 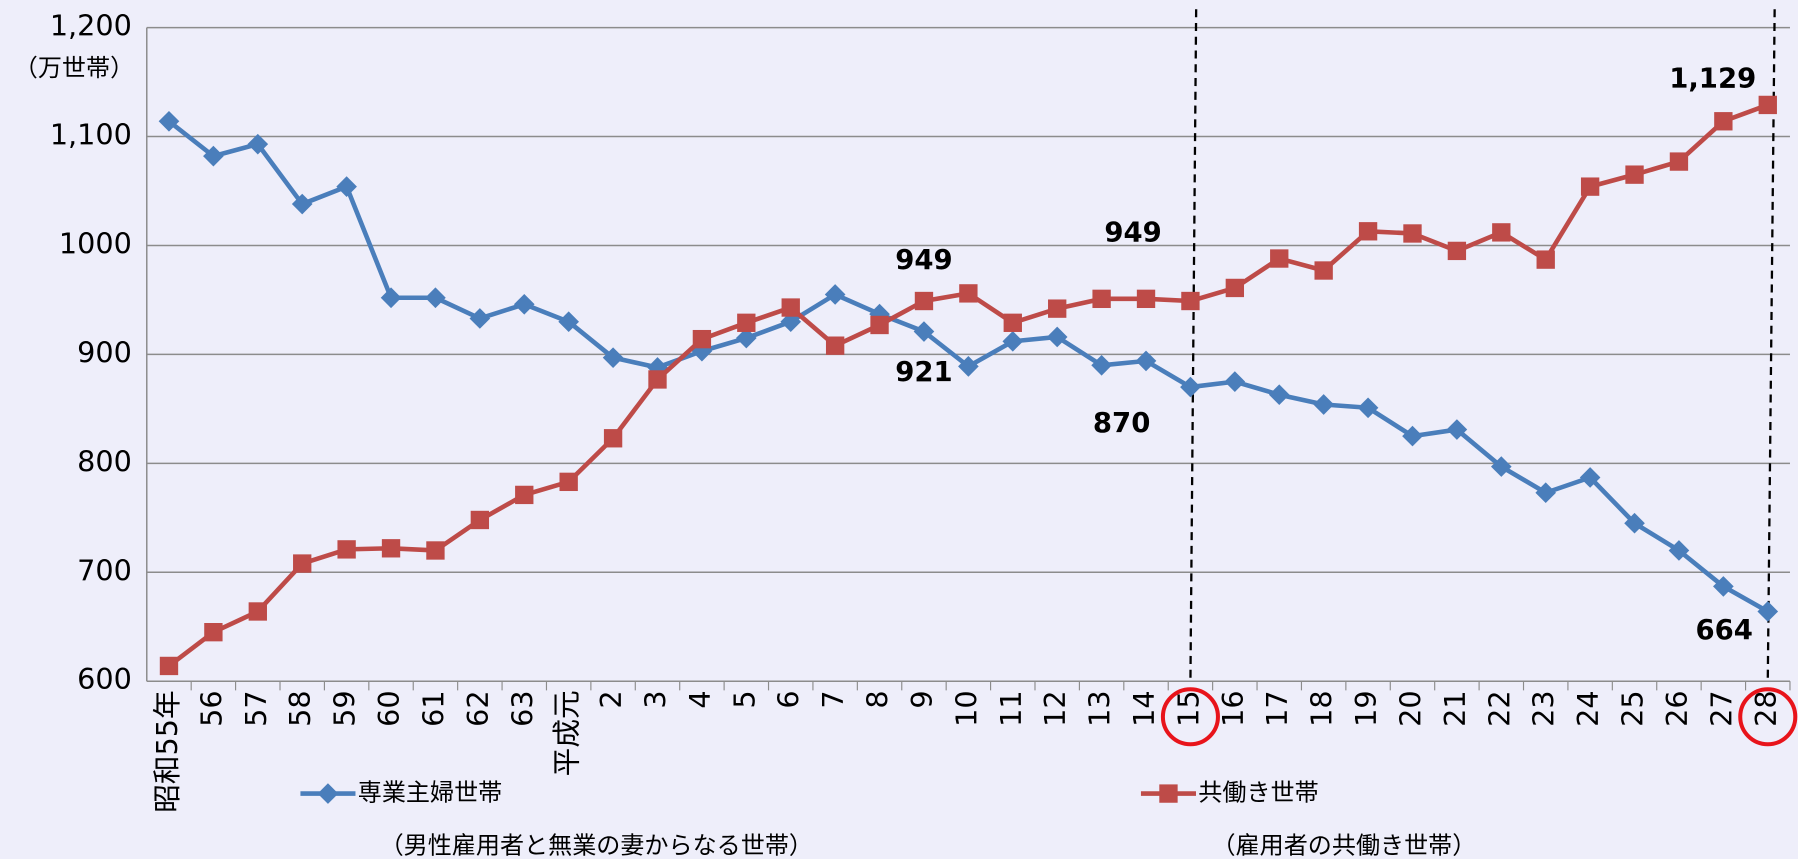 I want to click on x-tick-label: 18, so click(x=1322, y=708).